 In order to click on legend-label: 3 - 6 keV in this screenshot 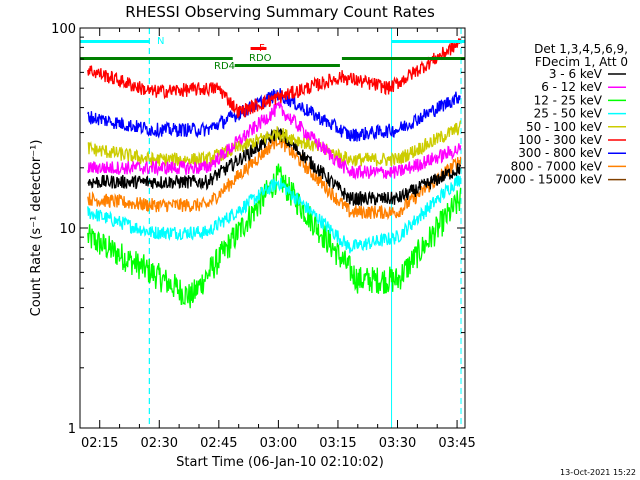, I will do `click(576, 74)`.